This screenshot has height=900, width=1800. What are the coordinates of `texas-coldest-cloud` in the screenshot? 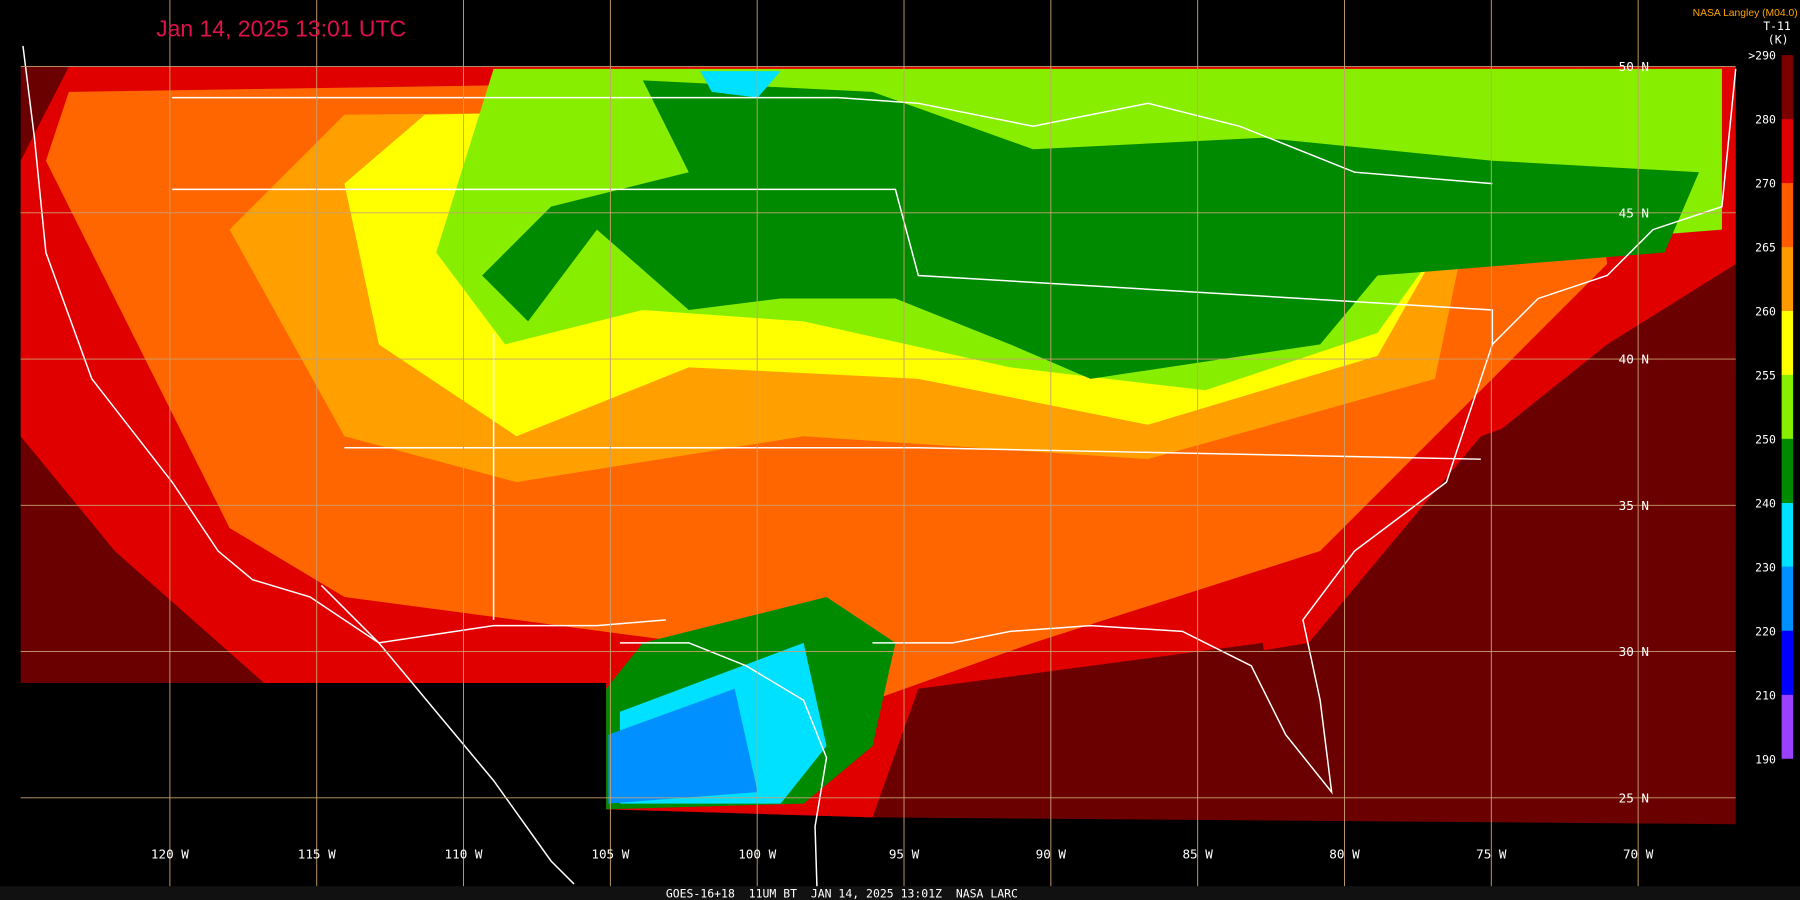 It's located at (683, 746).